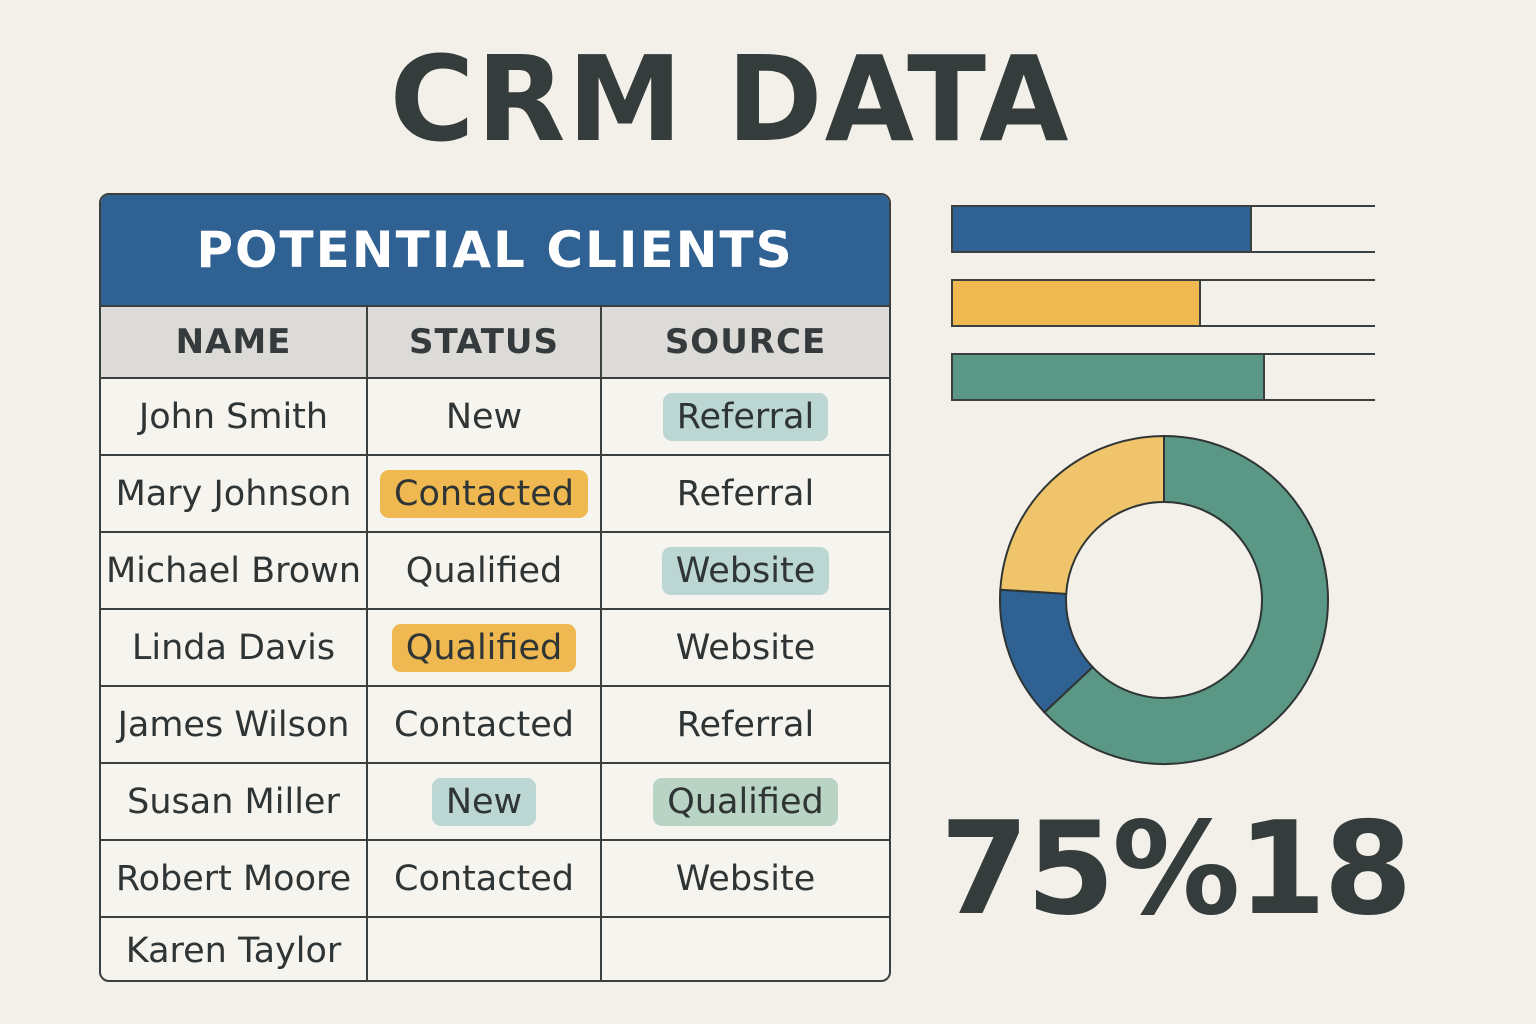  I want to click on table-row: James Wilson Contacted Referral, so click(495, 725).